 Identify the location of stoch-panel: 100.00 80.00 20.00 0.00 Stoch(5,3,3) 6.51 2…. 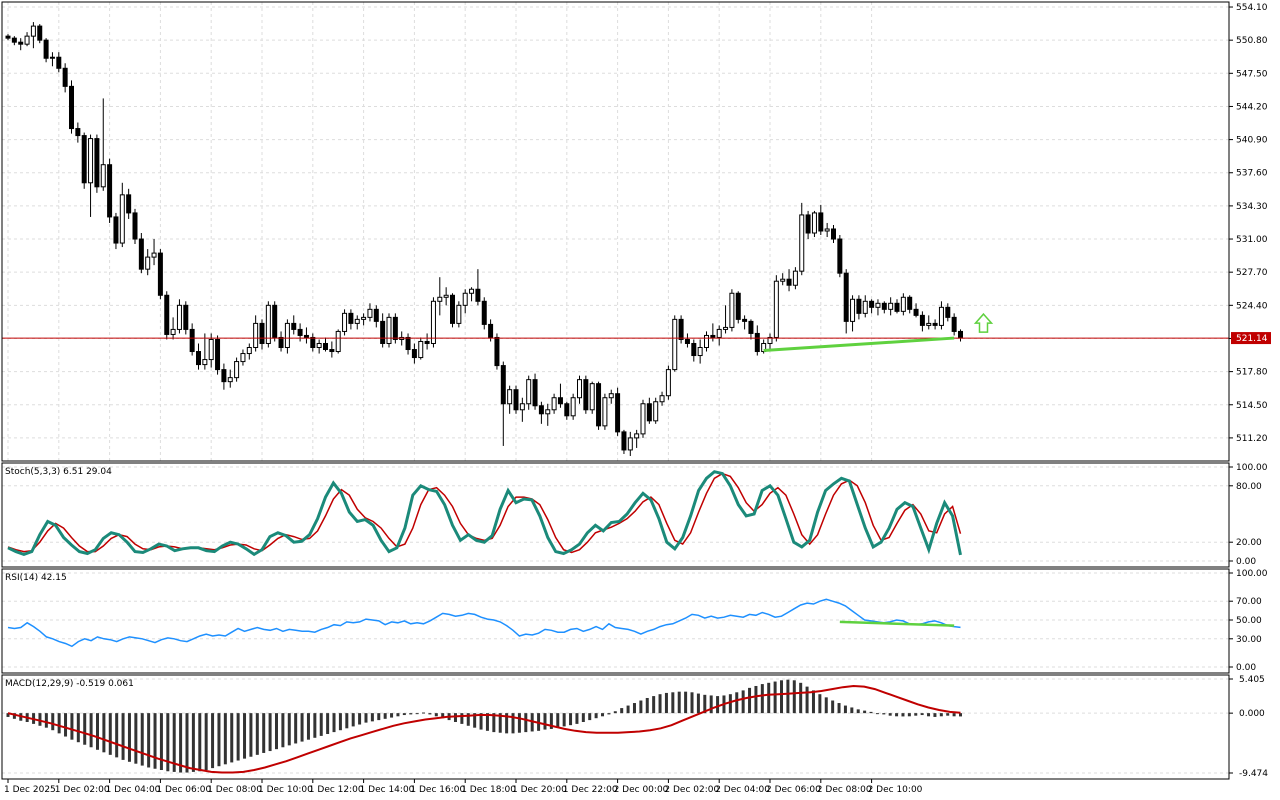
(634, 515).